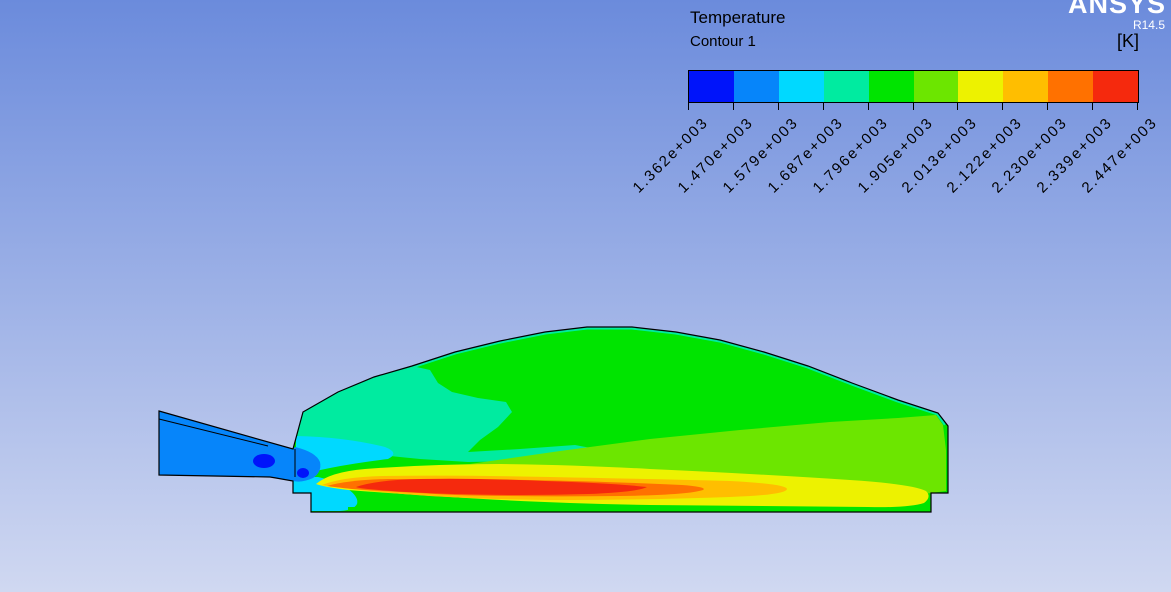  Describe the element at coordinates (454, 414) in the screenshot. I see `contour-region-upper-left` at that location.